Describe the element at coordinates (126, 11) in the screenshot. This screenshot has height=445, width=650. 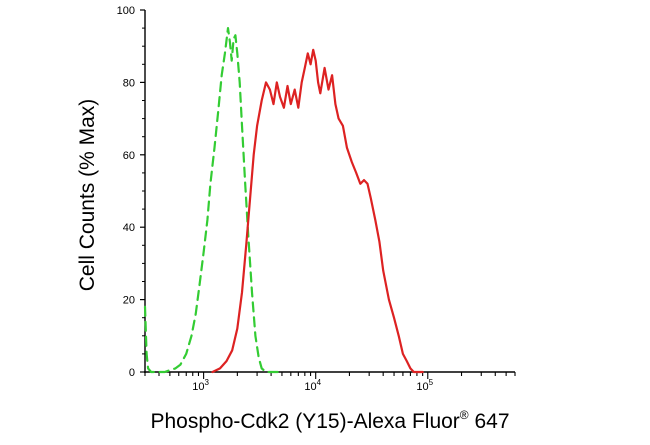
I see `y-tick-label: 100` at that location.